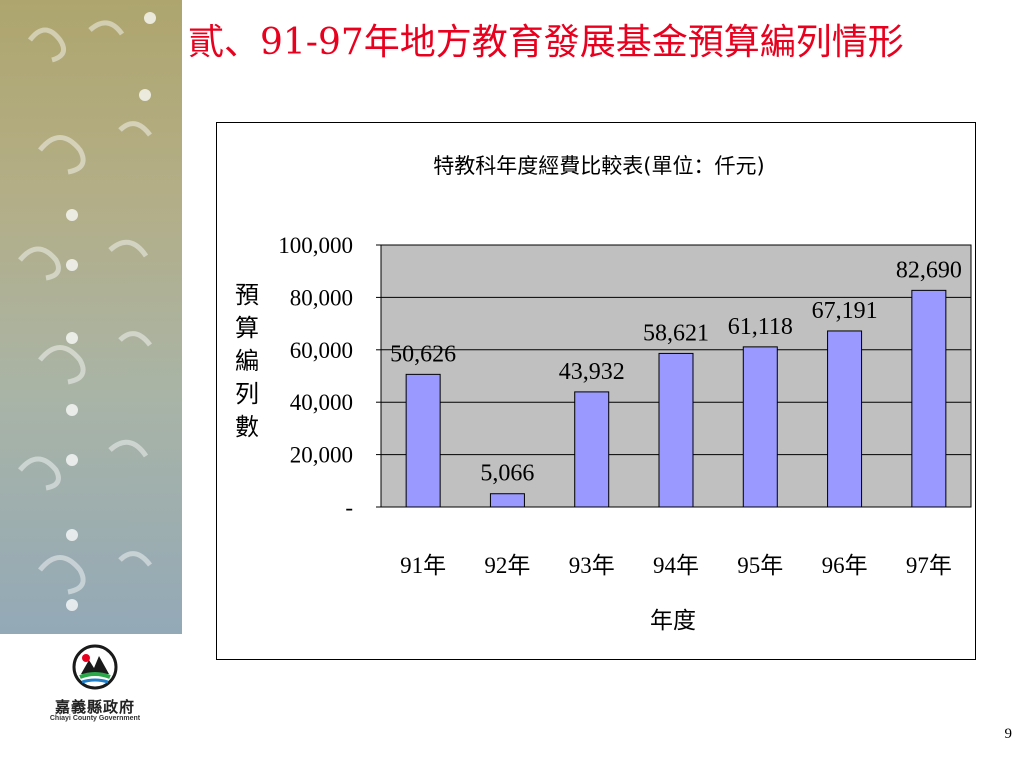 The width and height of the screenshot is (1024, 768). Describe the element at coordinates (760, 565) in the screenshot. I see `x-tick-label: 95年` at that location.